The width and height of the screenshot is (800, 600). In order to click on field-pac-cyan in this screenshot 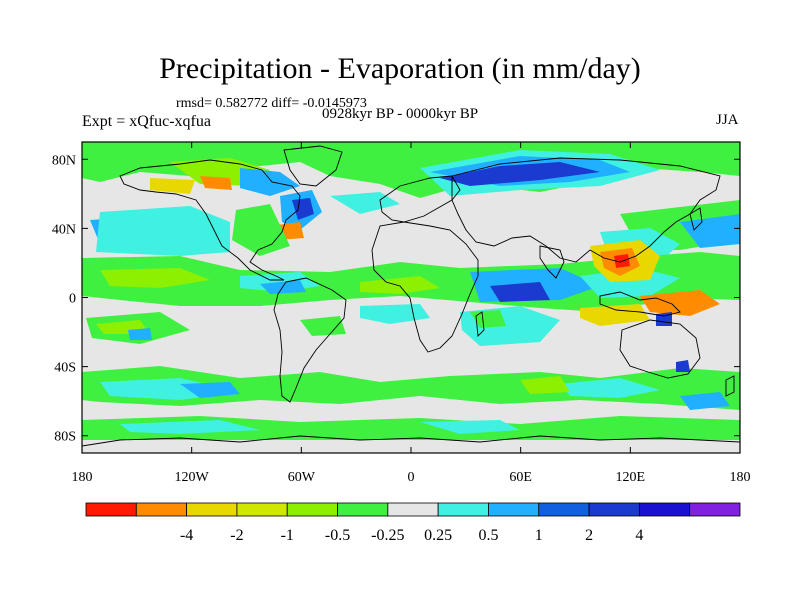, I will do `click(163, 231)`.